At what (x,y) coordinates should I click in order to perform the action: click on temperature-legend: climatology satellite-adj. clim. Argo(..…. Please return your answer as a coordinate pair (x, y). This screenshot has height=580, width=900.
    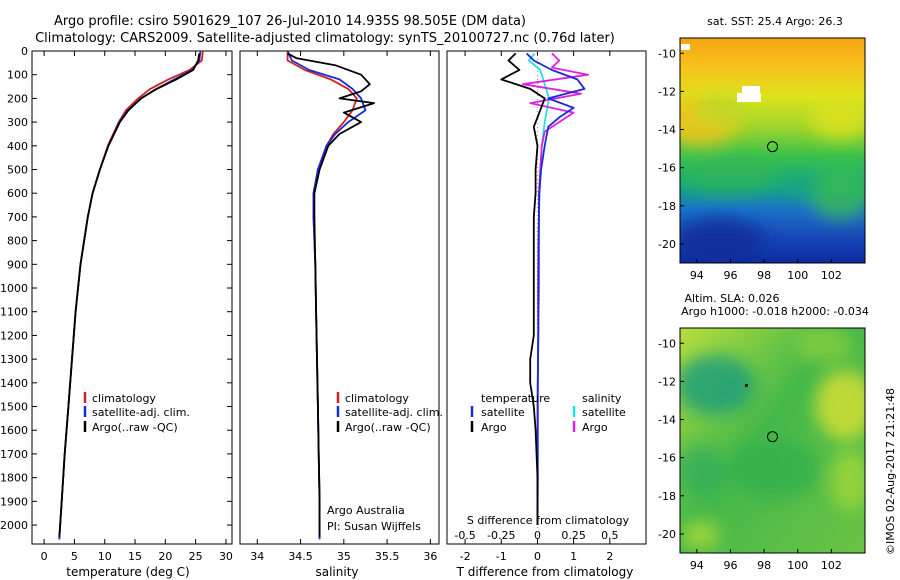
    Looking at the image, I should click on (136, 413).